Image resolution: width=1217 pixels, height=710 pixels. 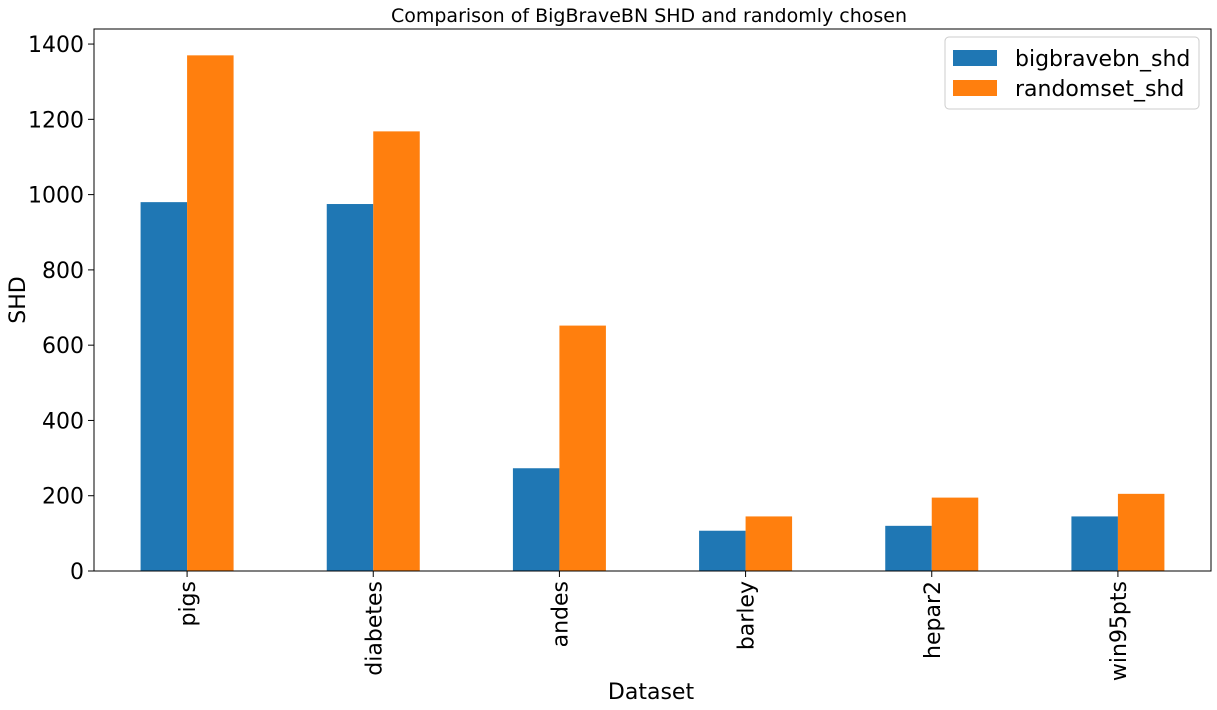 What do you see at coordinates (1141, 532) in the screenshot?
I see `bar-randomset_shd-win95pts` at bounding box center [1141, 532].